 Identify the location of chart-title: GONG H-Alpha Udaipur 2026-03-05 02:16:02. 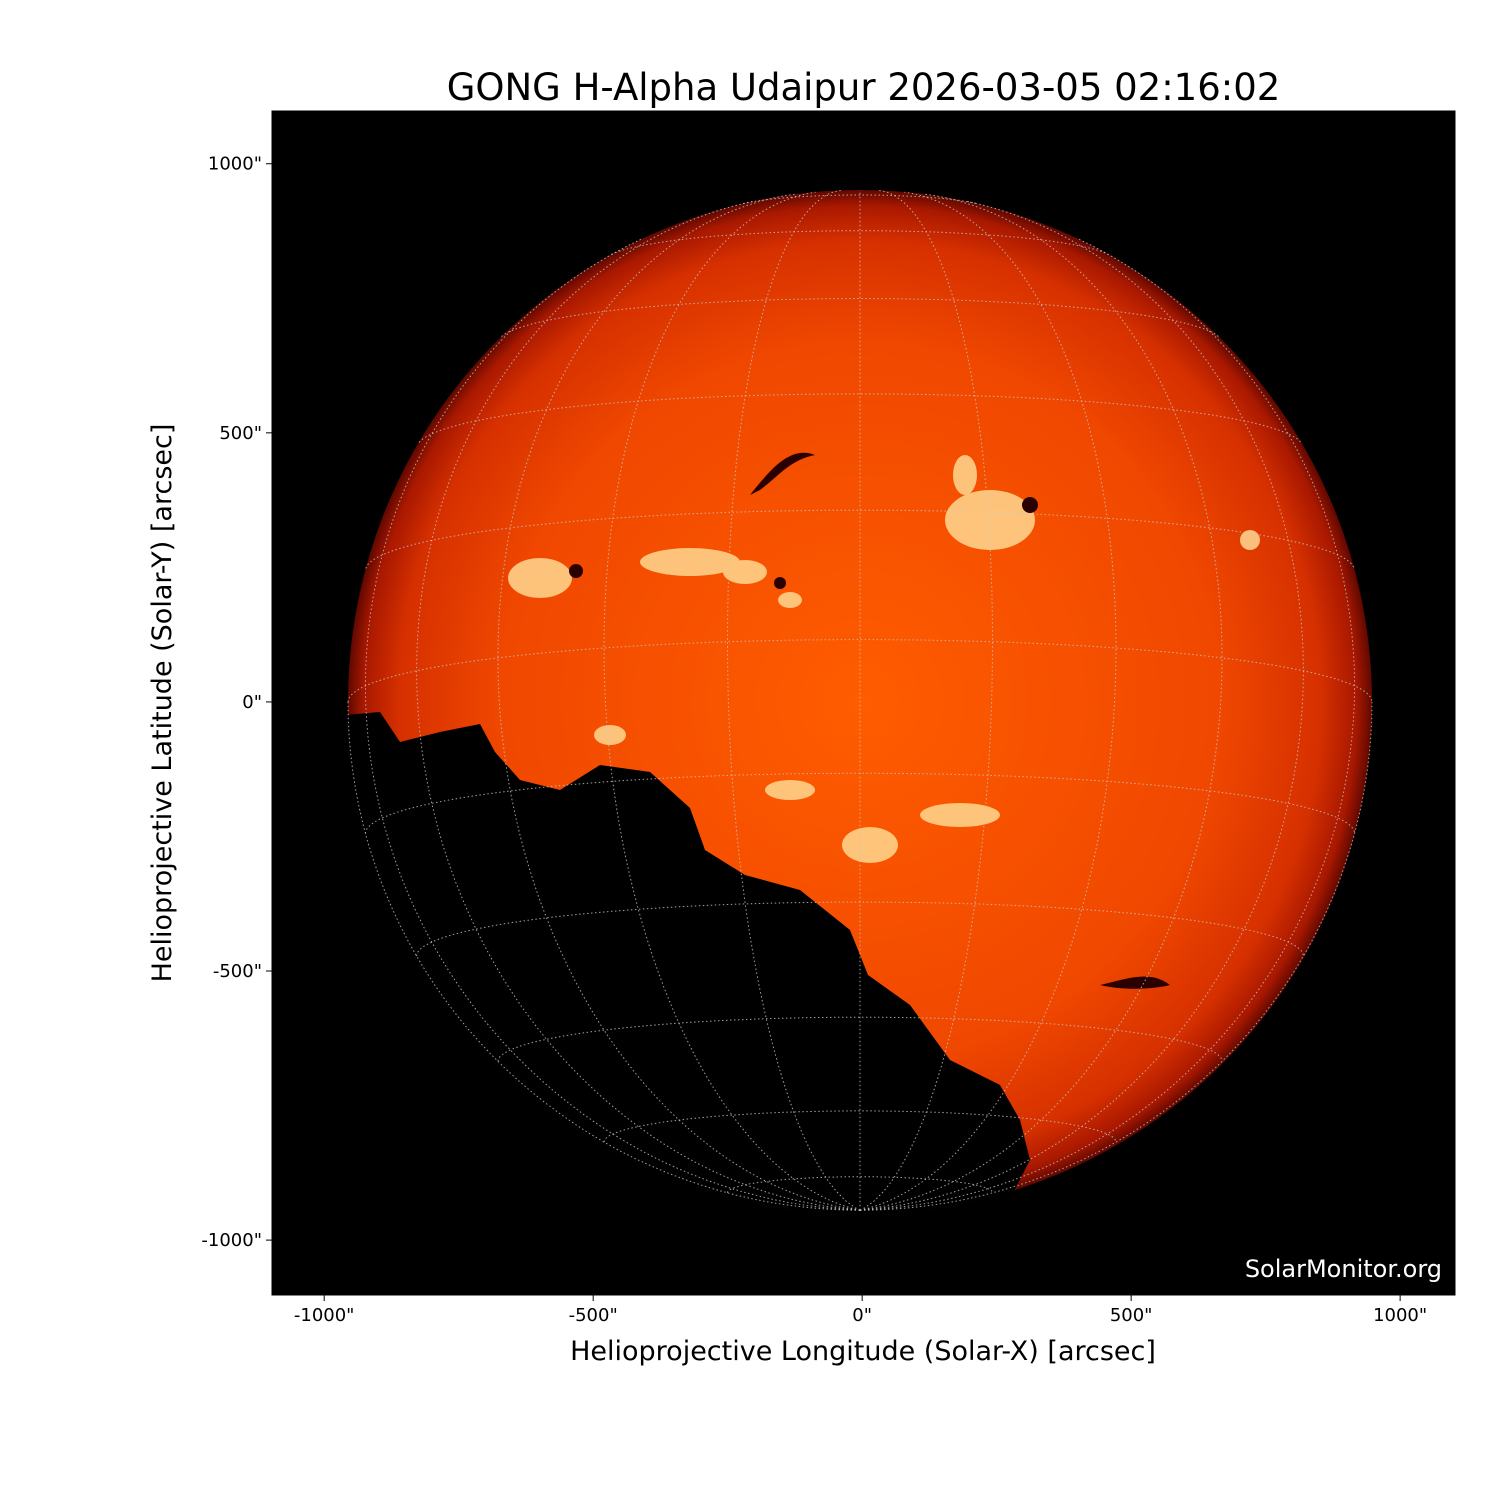
(863, 87).